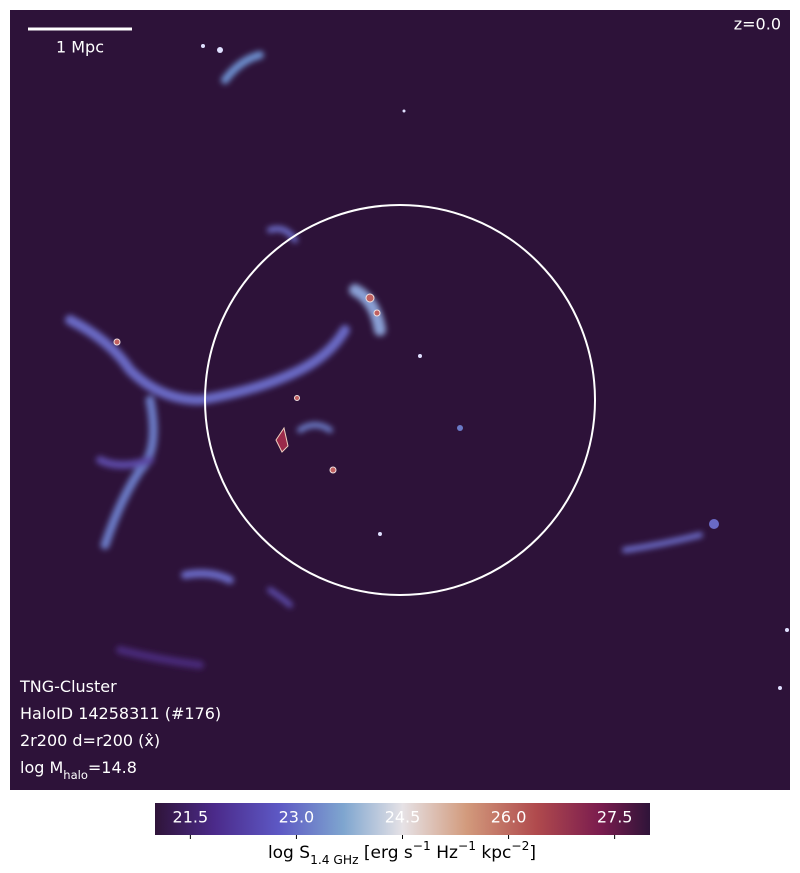 This screenshot has height=873, width=800. Describe the element at coordinates (80, 47) in the screenshot. I see `scale-bar-label: 1 Mpc` at that location.